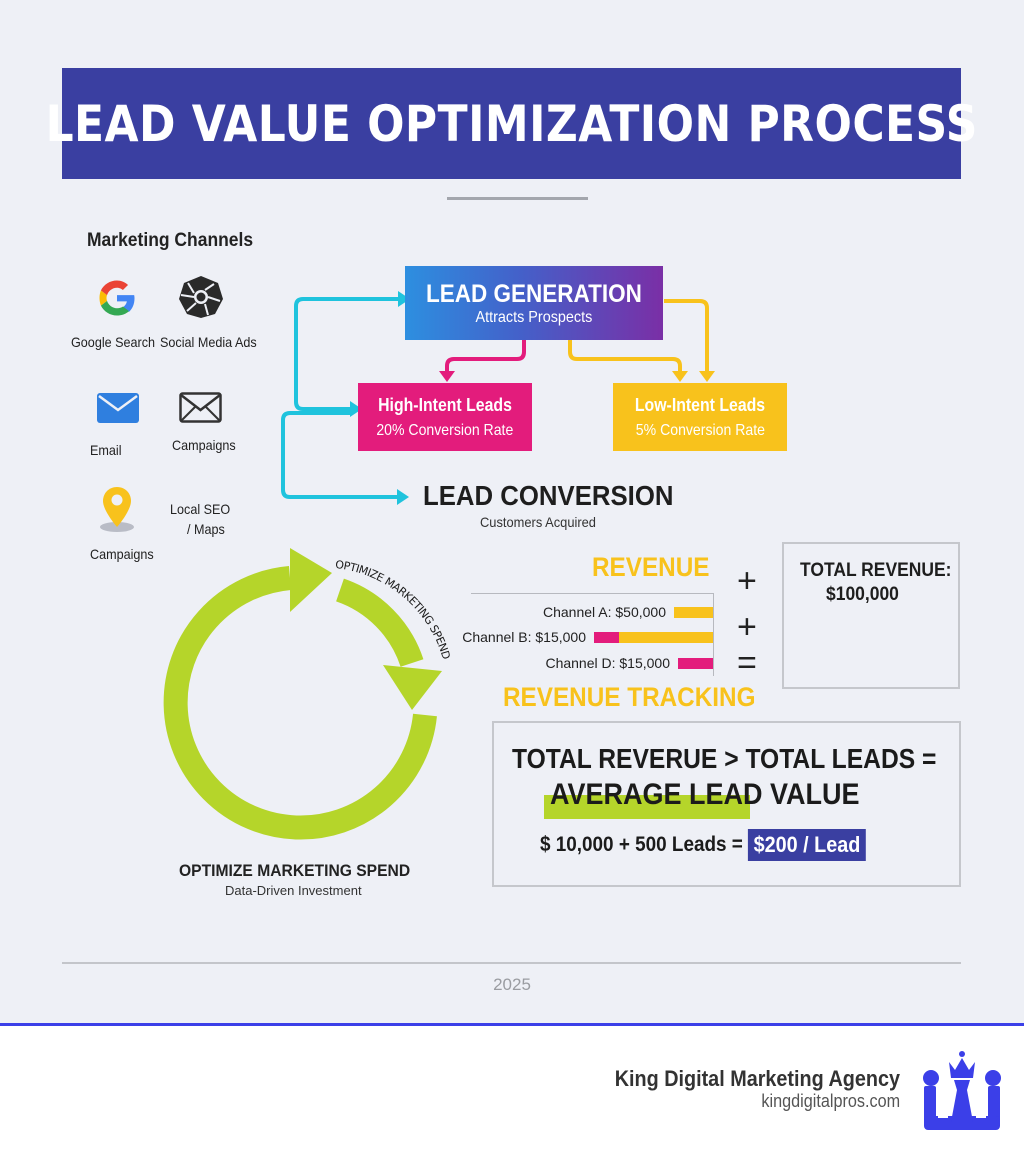 This screenshot has height=1154, width=1024. What do you see at coordinates (117, 509) in the screenshot?
I see `map-pin-icon` at bounding box center [117, 509].